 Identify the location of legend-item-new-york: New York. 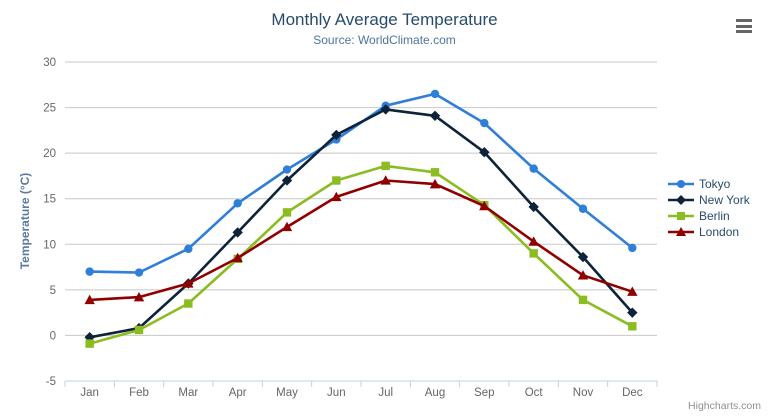
(709, 200).